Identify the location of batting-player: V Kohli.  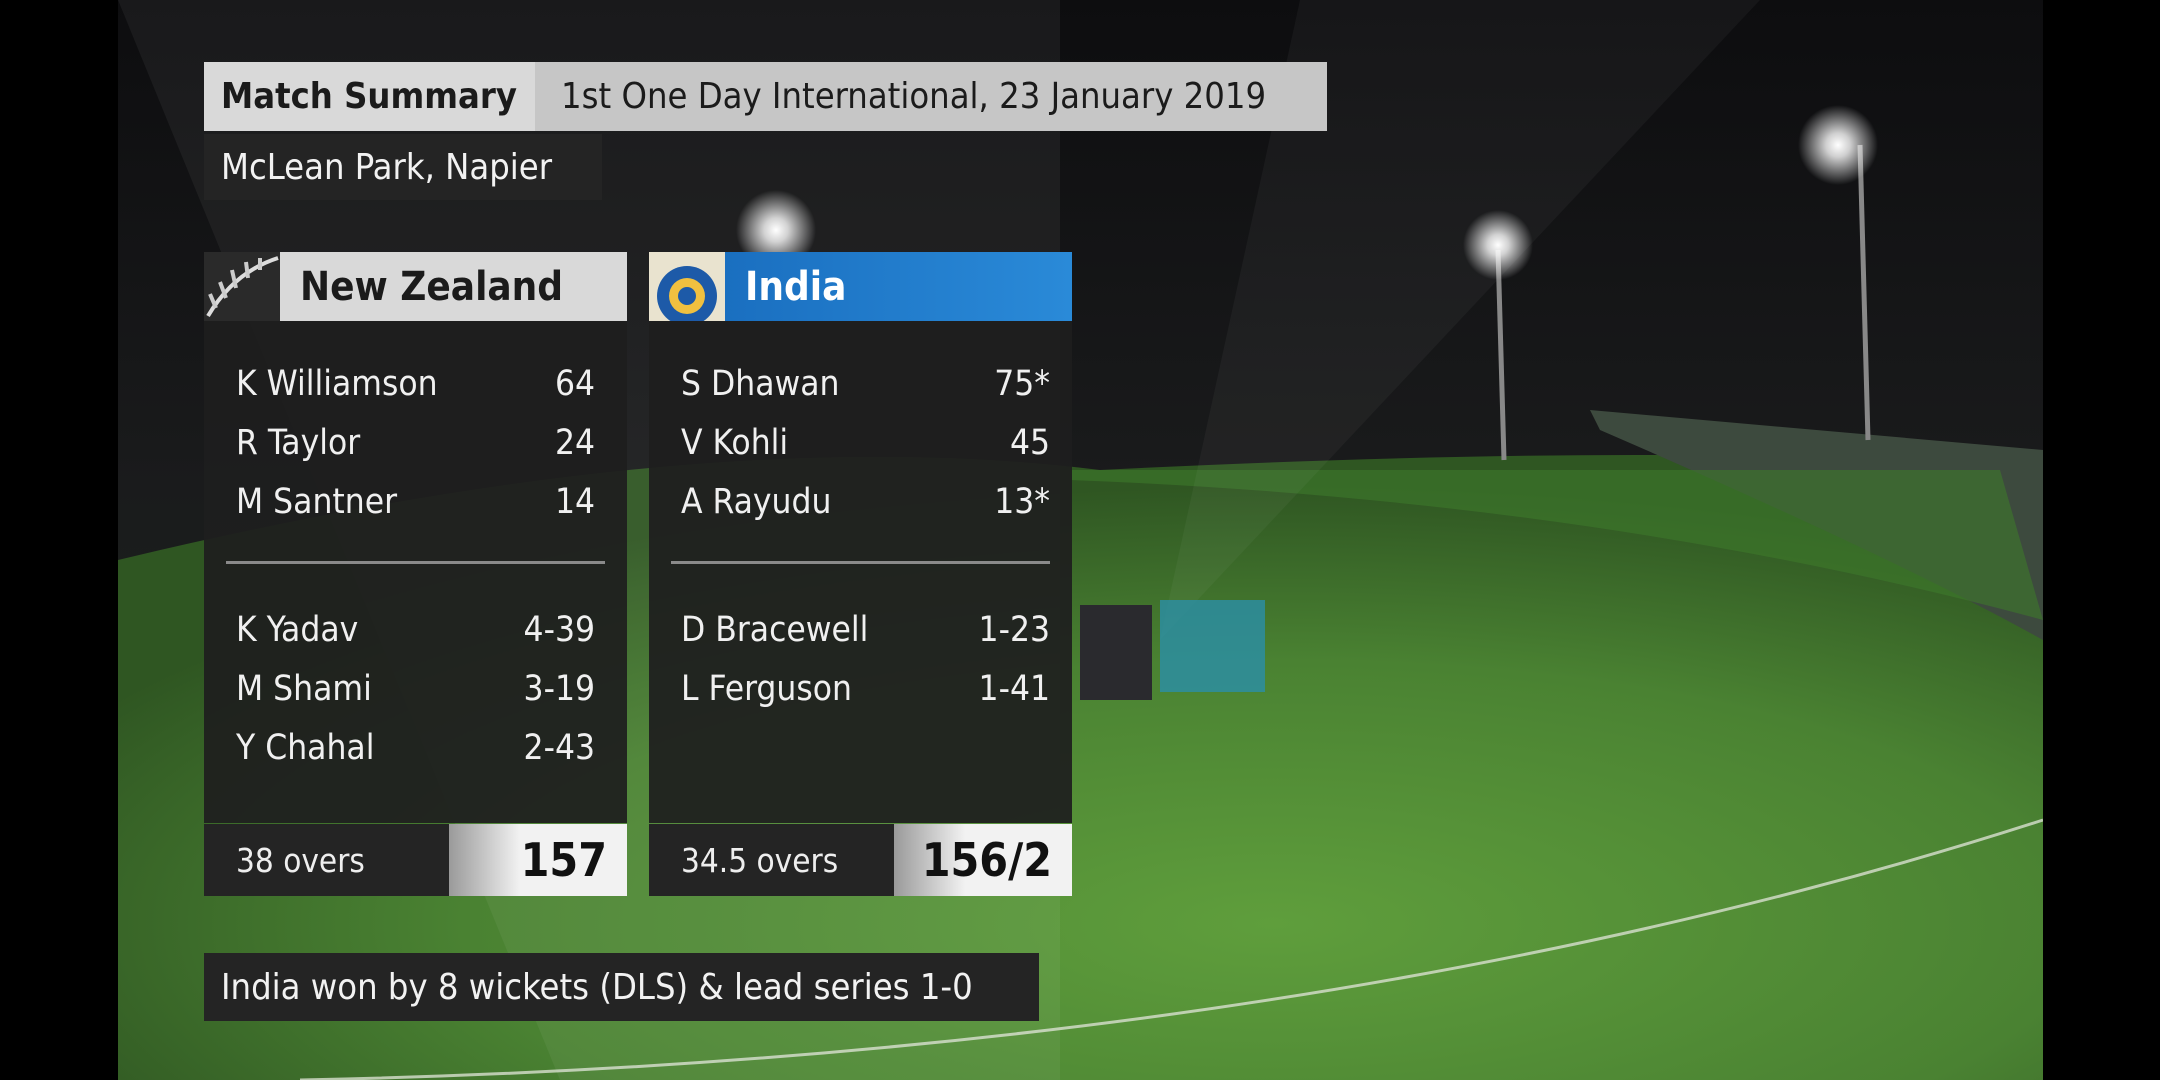
(735, 443).